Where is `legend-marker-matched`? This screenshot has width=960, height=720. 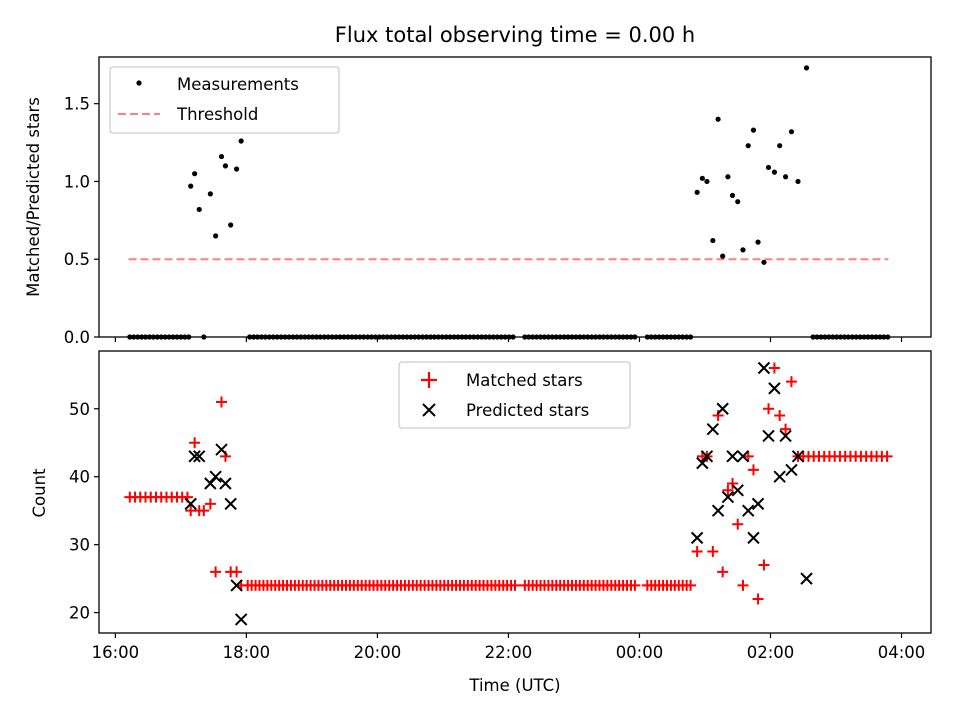
legend-marker-matched is located at coordinates (429, 380).